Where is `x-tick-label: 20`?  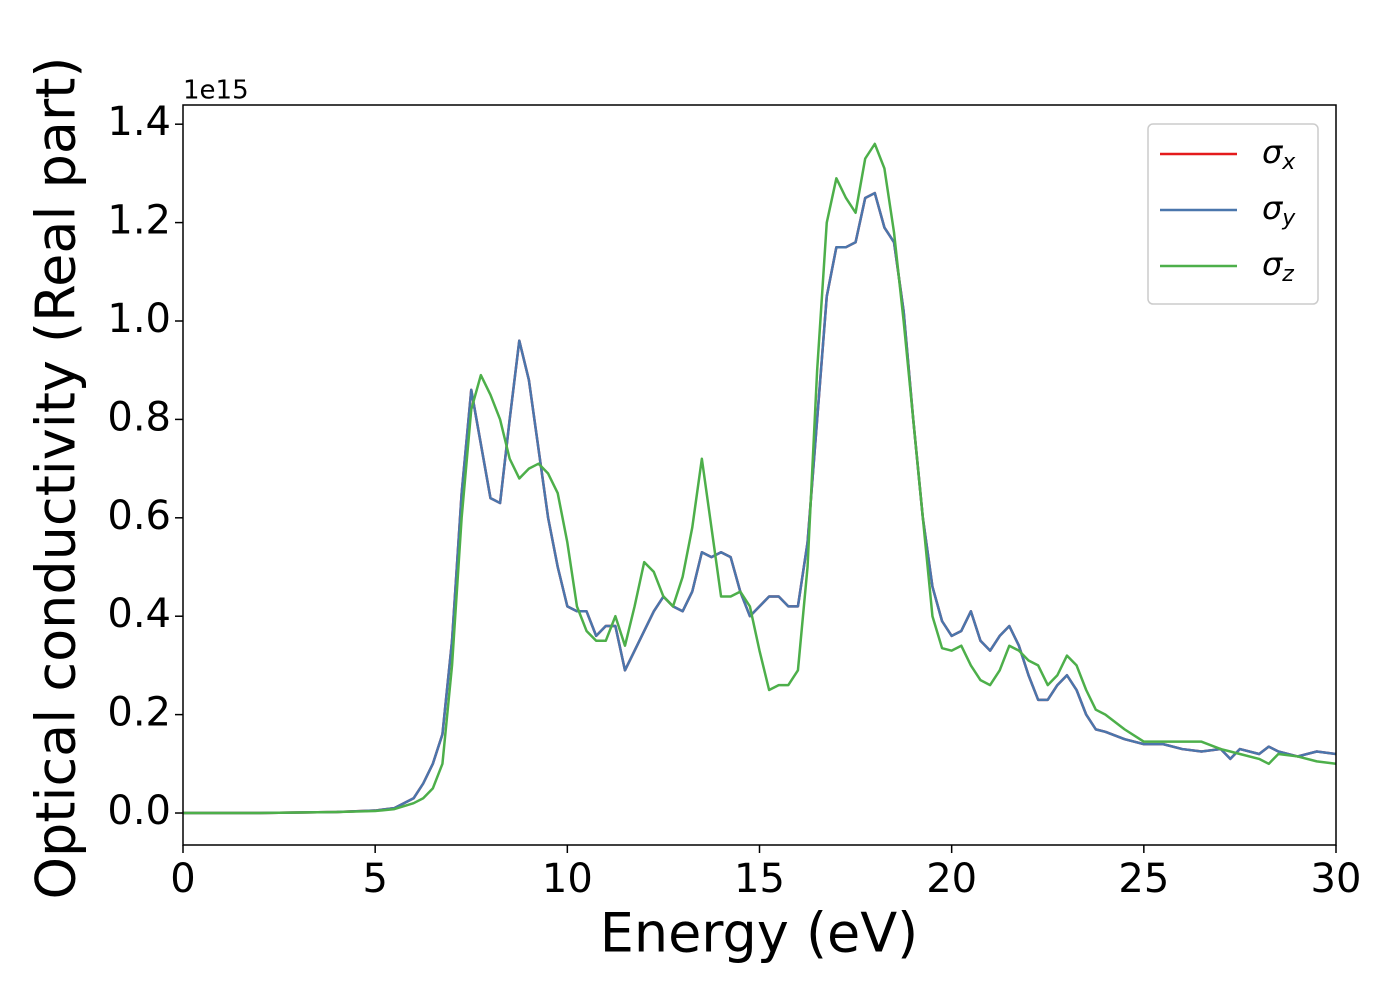
x-tick-label: 20 is located at coordinates (951, 879).